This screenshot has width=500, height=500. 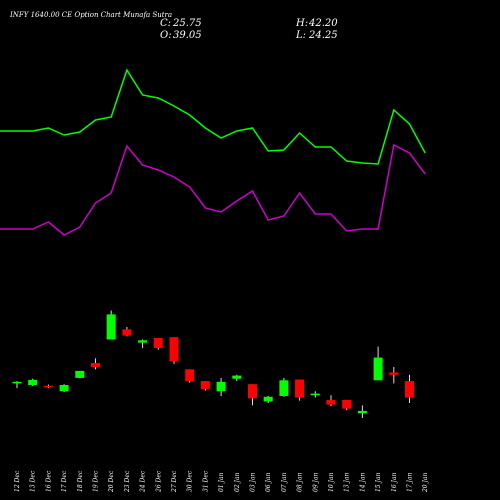 I want to click on high-value: 42.20, so click(x=323, y=23).